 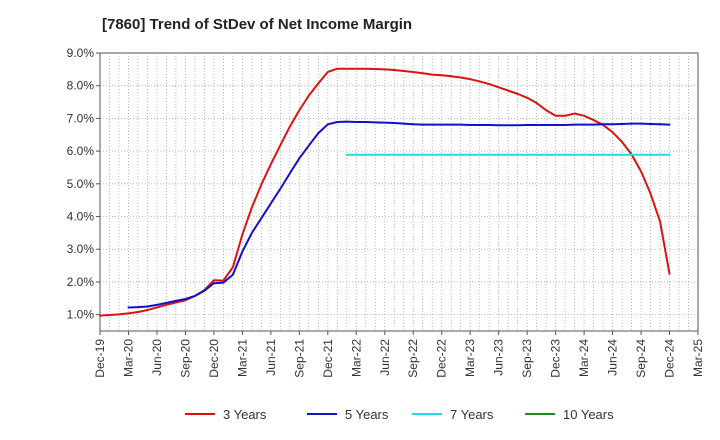 I want to click on y-tick-label: 1.0%, so click(x=81, y=315).